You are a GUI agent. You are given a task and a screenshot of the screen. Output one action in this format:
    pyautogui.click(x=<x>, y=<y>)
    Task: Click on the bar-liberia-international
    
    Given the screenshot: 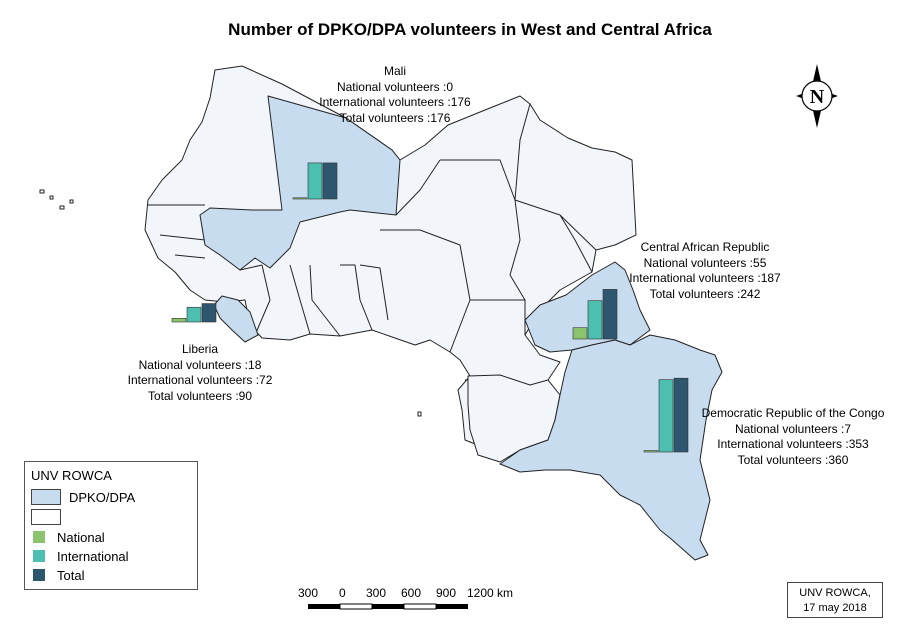 What is the action you would take?
    pyautogui.click(x=194, y=314)
    